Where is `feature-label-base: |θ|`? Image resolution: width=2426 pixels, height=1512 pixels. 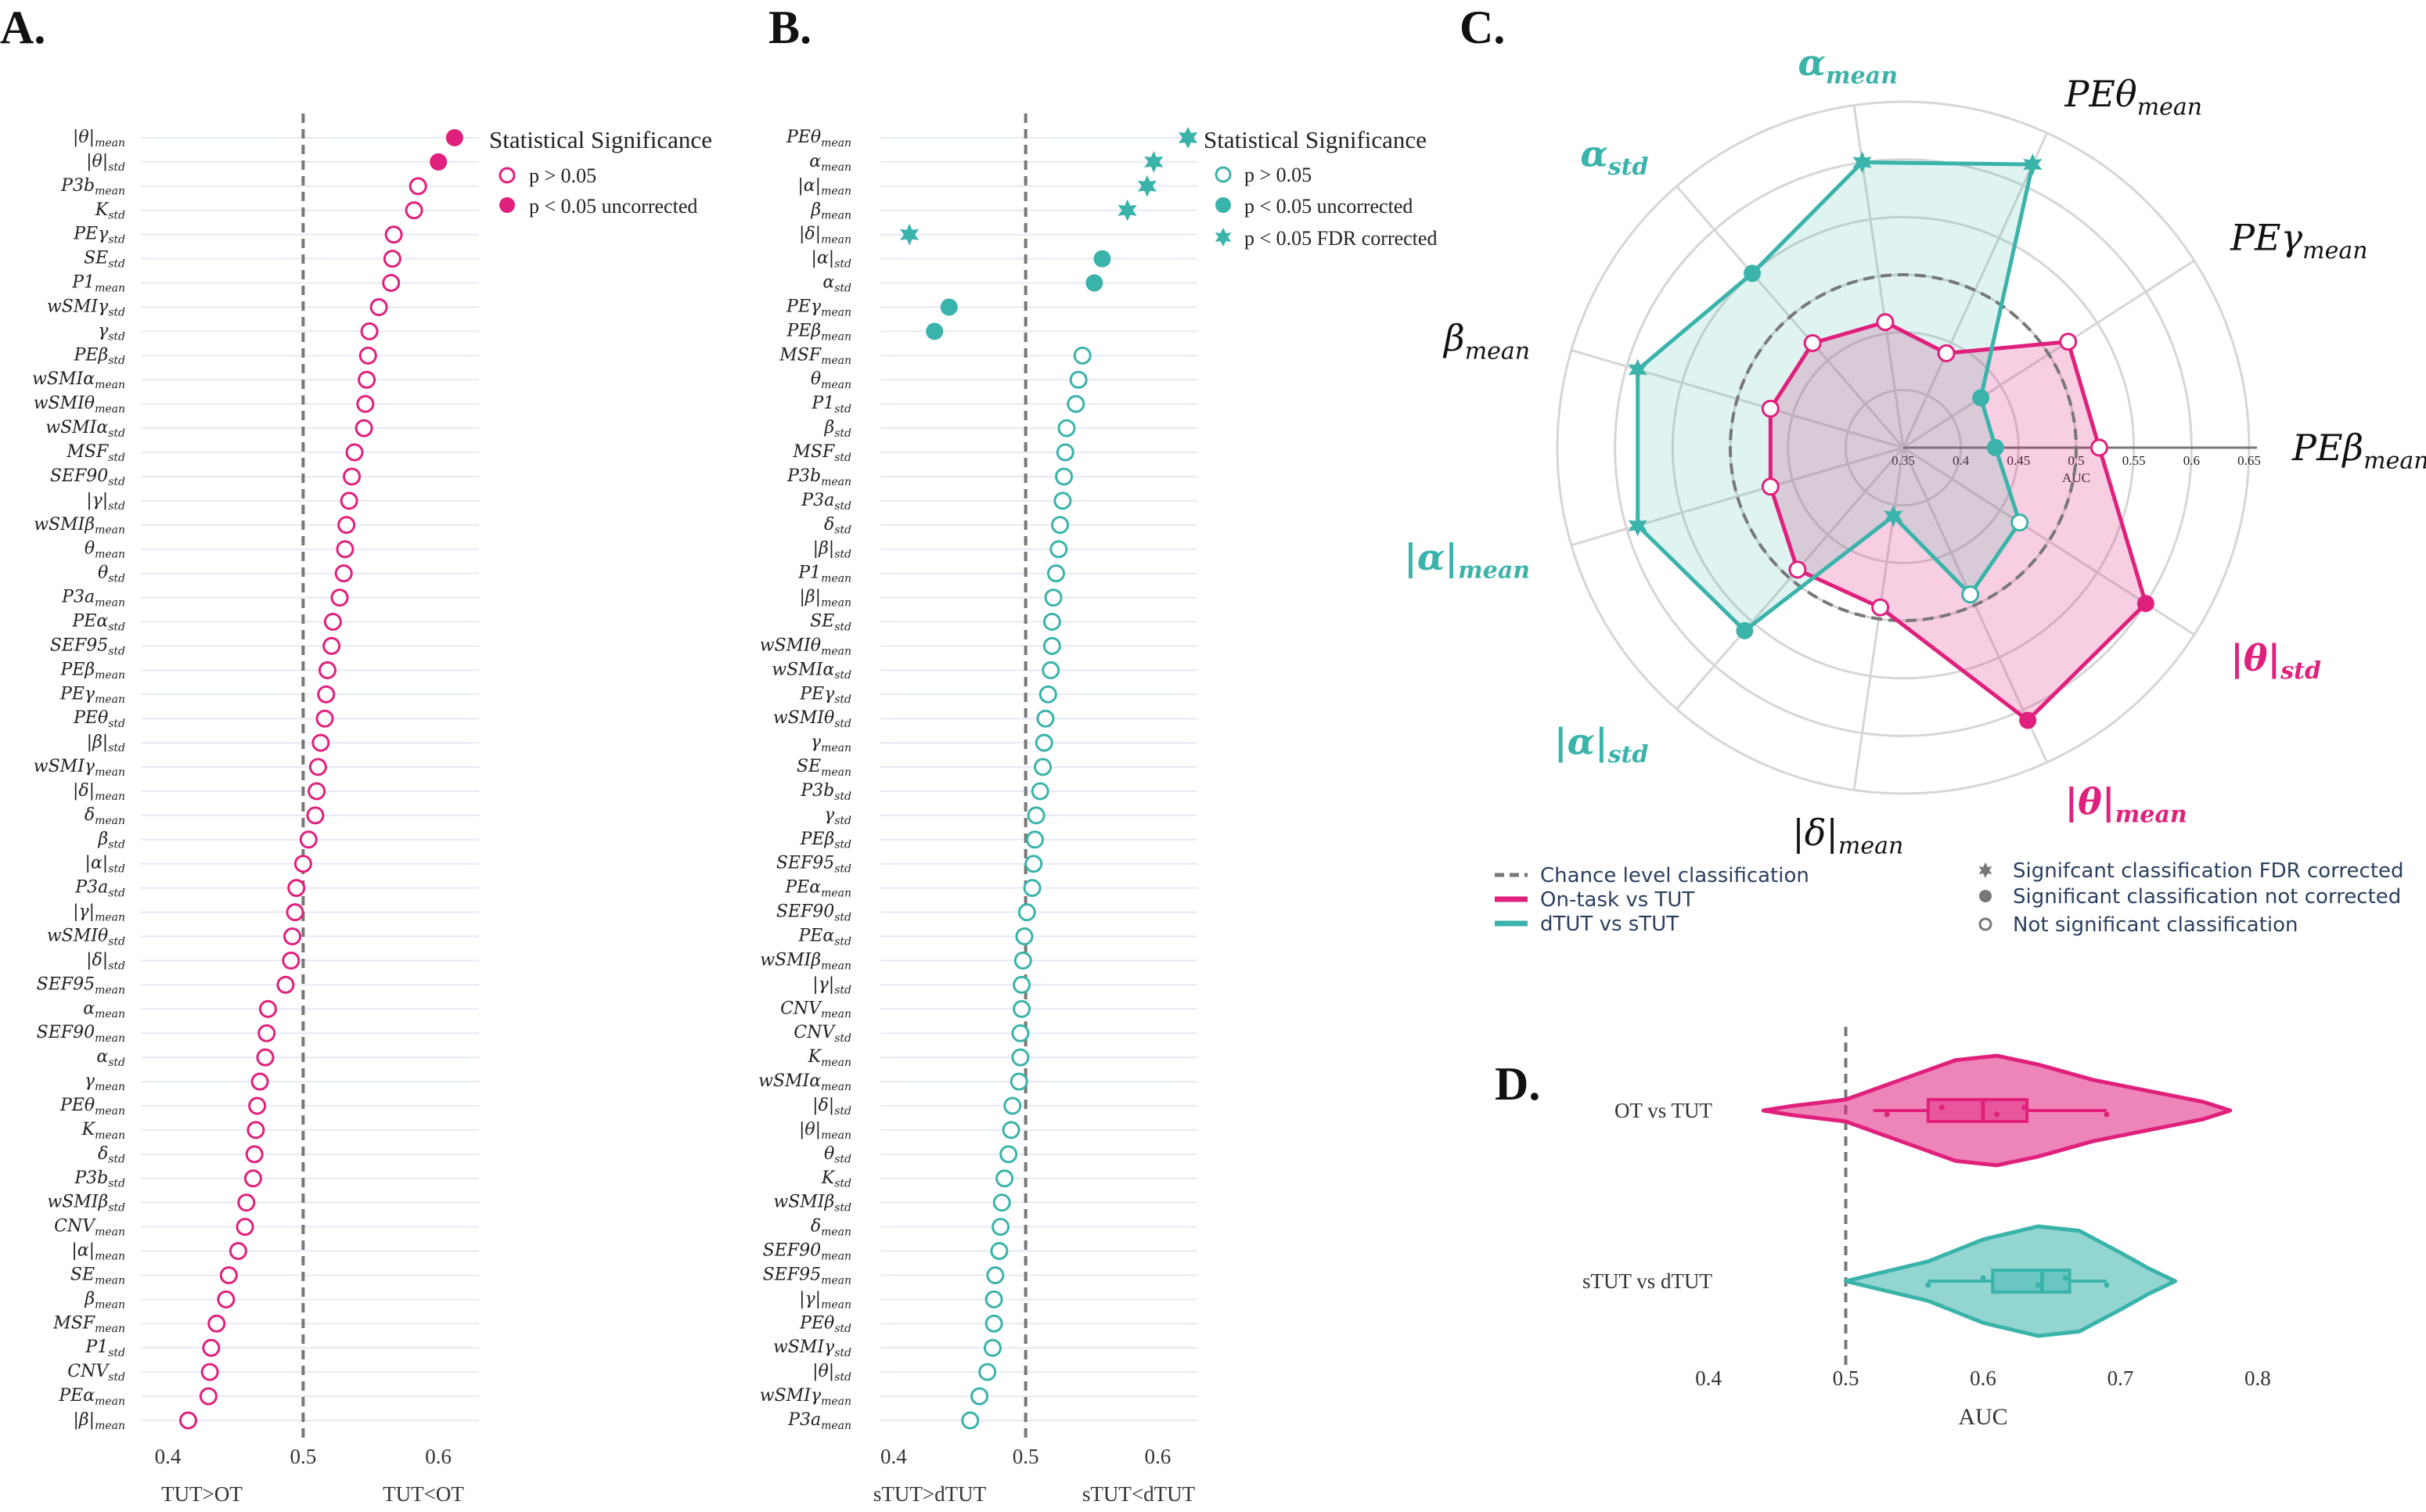 feature-label-base: |θ| is located at coordinates (810, 1129).